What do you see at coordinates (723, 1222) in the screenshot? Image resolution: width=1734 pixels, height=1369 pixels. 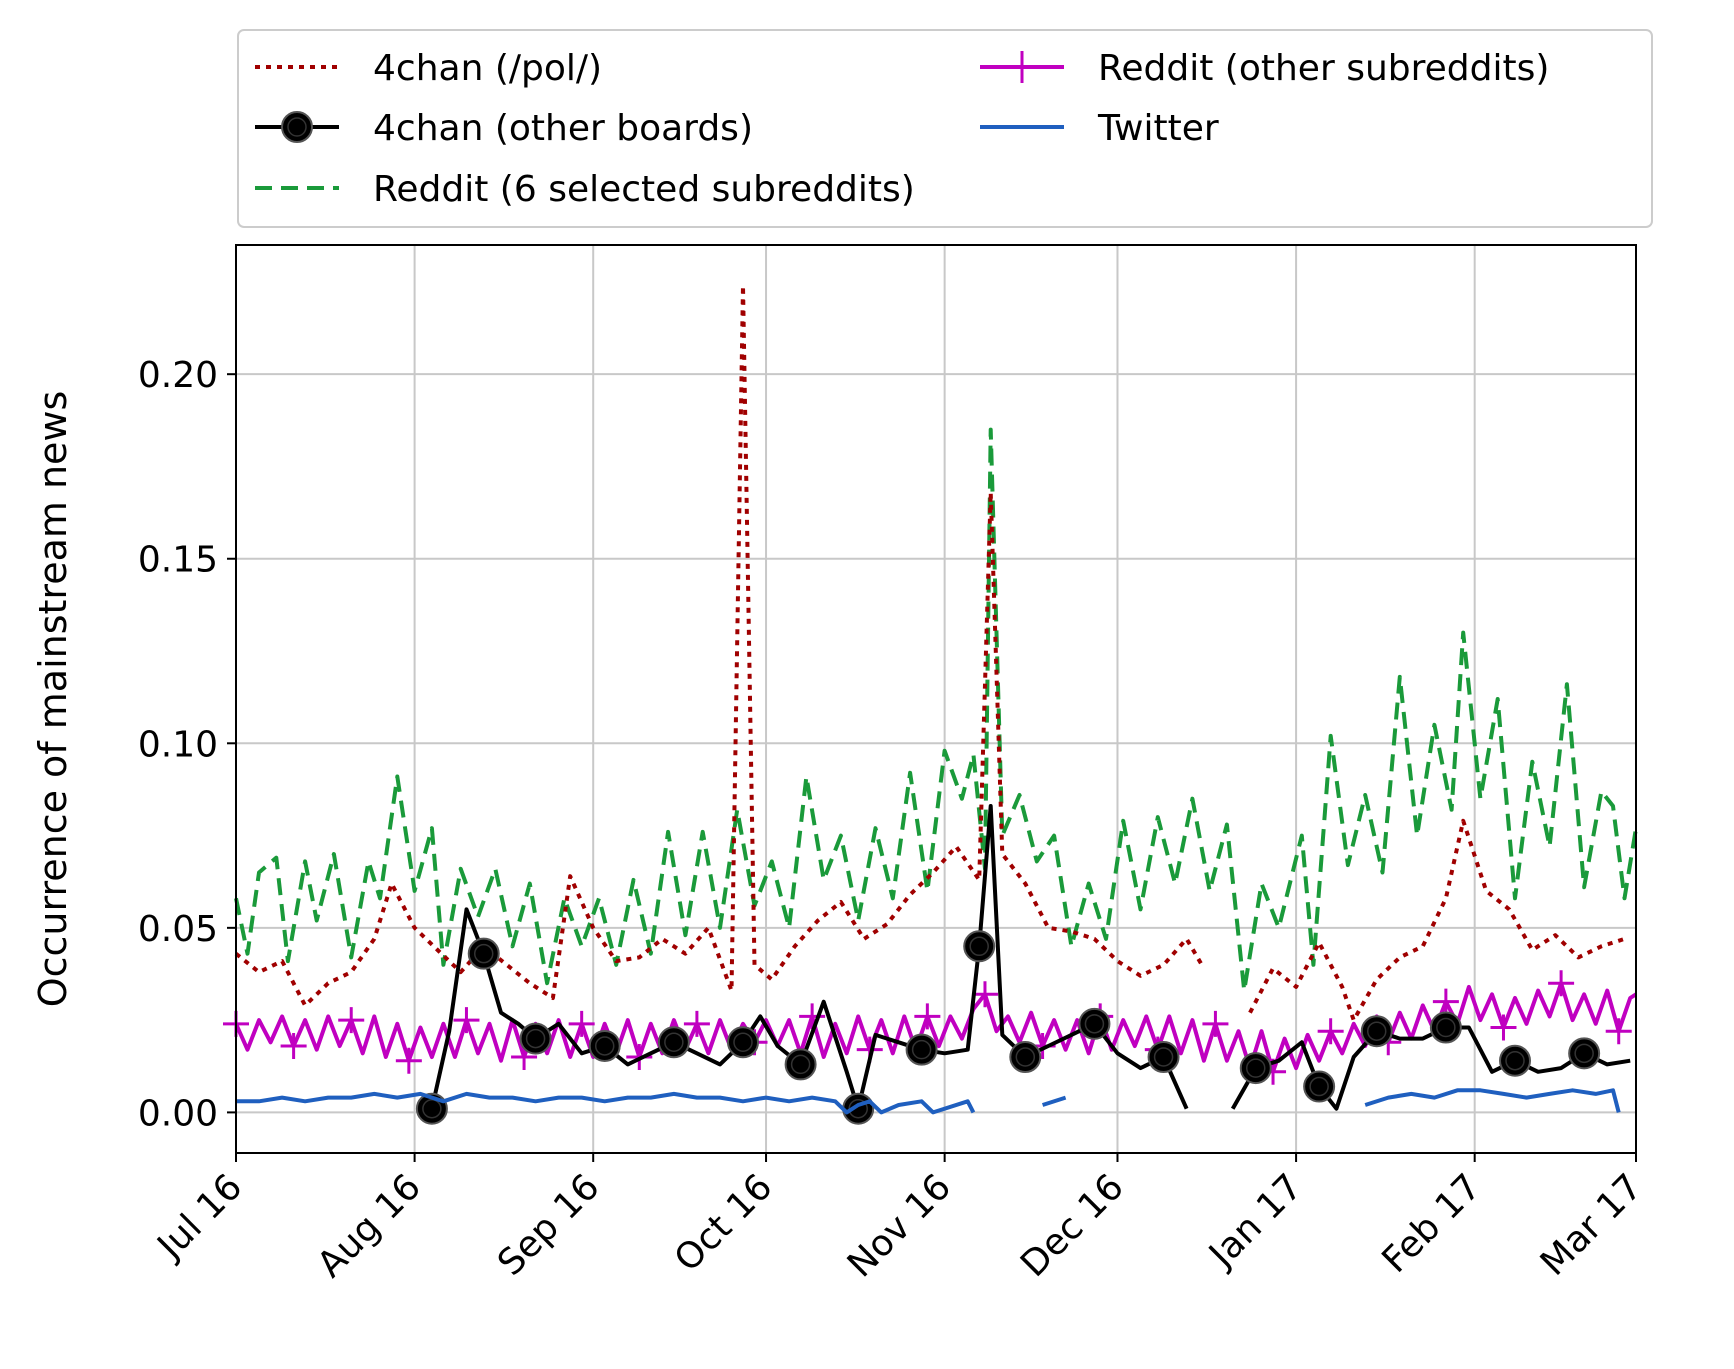 I see `x-tick-label: Oct 16` at bounding box center [723, 1222].